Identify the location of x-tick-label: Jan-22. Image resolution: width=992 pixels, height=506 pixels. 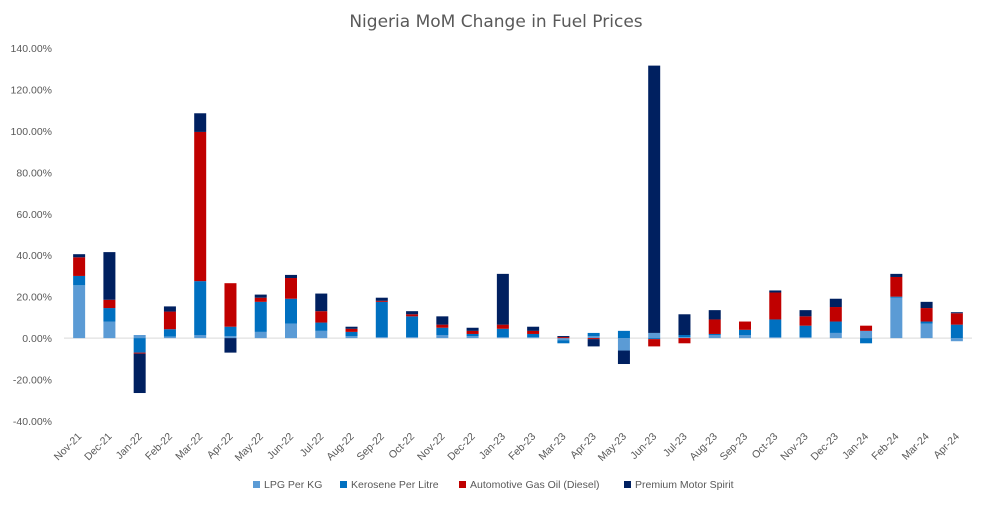
(129, 446).